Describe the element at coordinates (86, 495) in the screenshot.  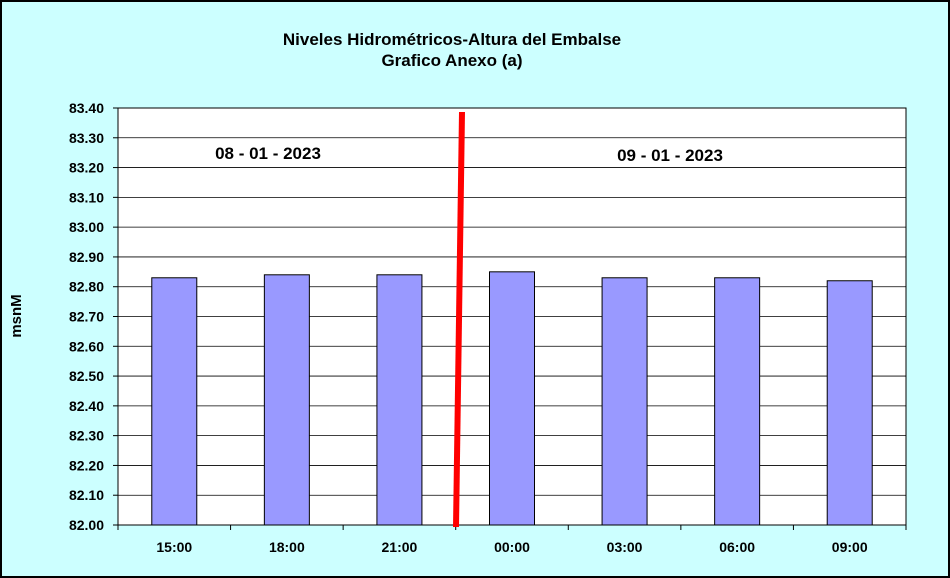
I see `y-tick-label: 82.10` at that location.